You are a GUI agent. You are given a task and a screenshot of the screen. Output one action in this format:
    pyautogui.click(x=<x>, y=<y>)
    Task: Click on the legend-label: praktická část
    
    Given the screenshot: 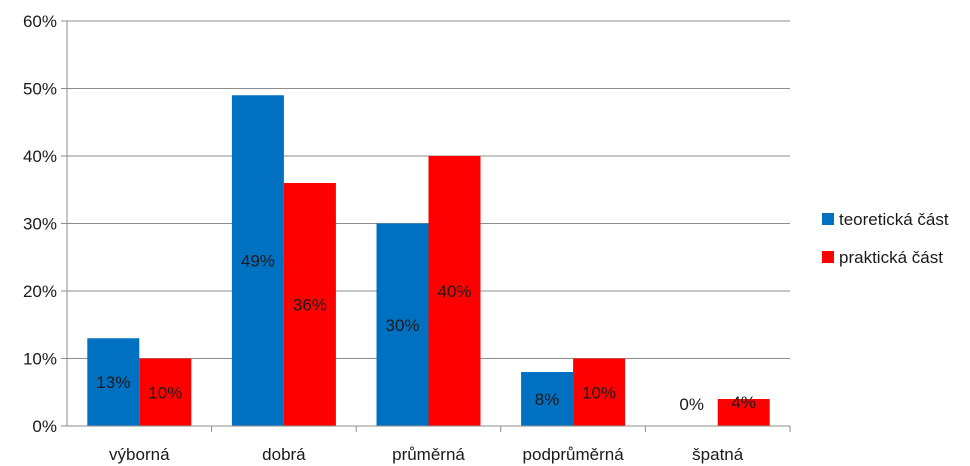 What is the action you would take?
    pyautogui.click(x=891, y=257)
    